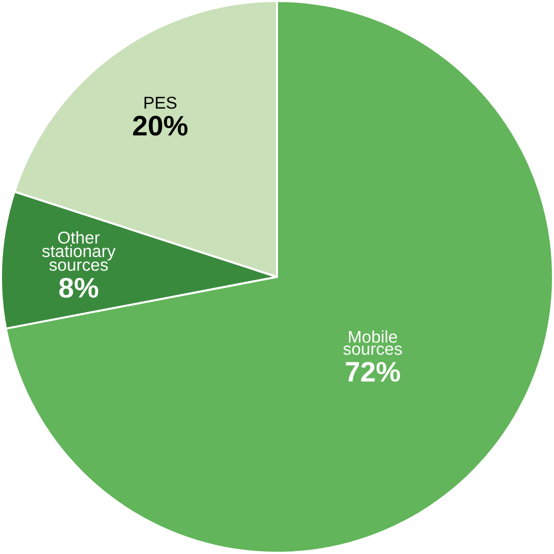 The width and height of the screenshot is (554, 554). I want to click on slice-label: Mobile sources, so click(372, 342).